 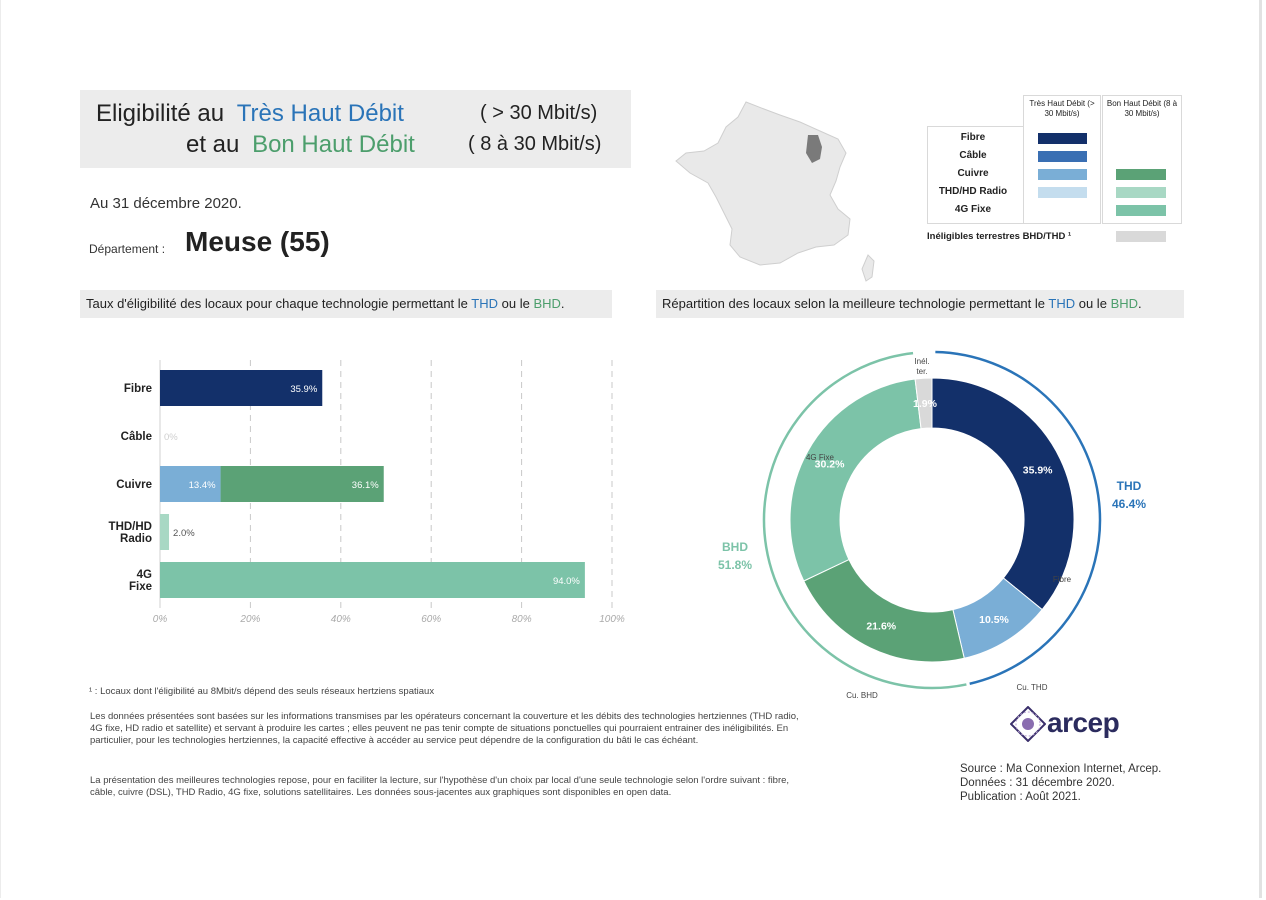 I want to click on right-title-end: ., so click(x=1140, y=303).